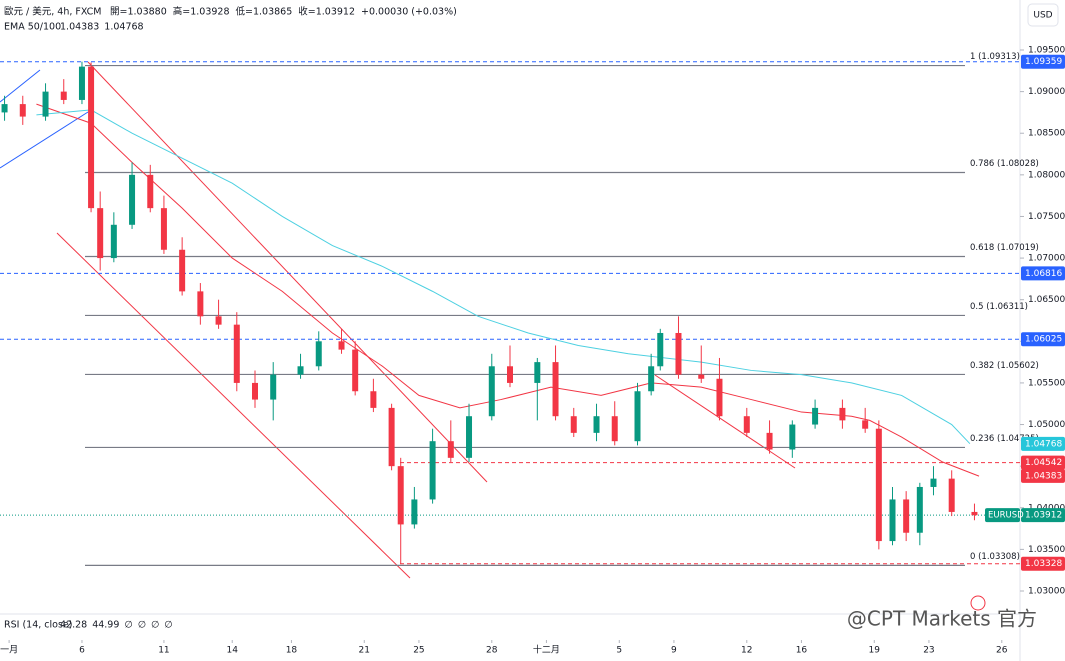  I want to click on price-label: 1.04383, so click(1043, 476).